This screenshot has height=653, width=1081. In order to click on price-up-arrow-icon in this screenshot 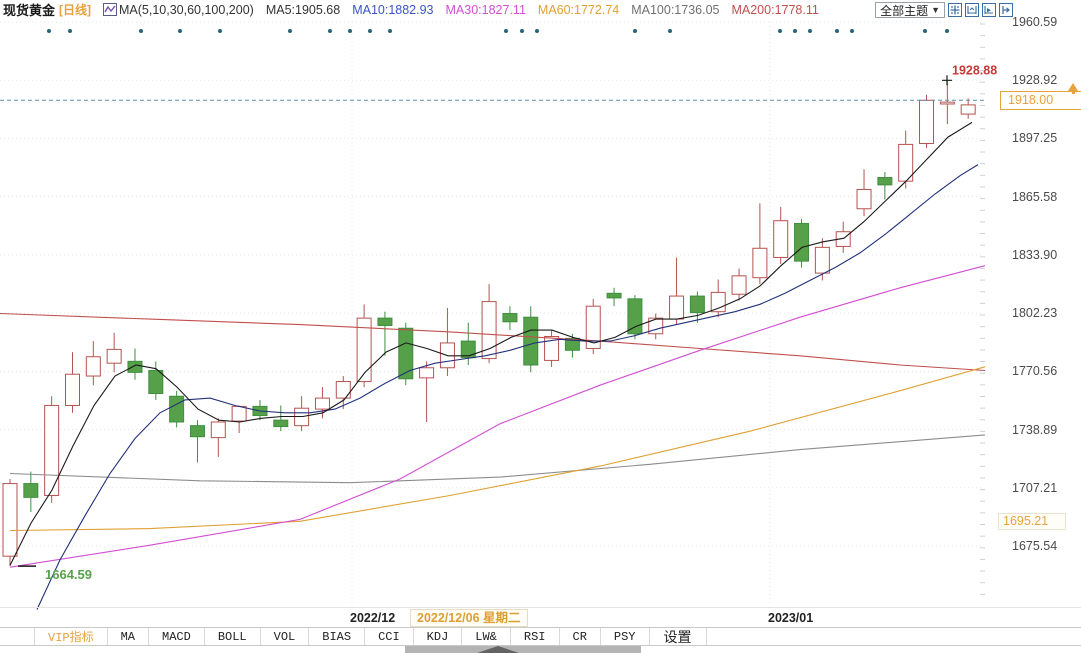, I will do `click(1073, 89)`.